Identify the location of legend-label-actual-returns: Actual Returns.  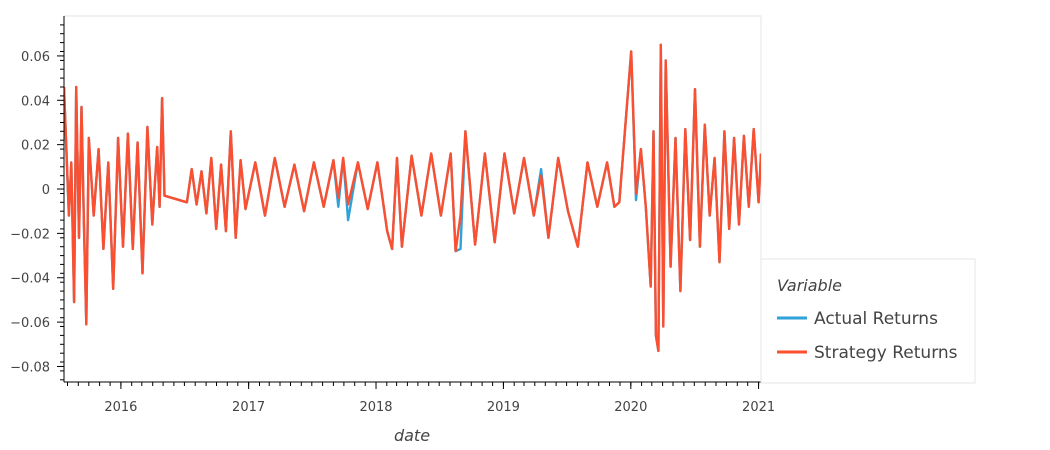
(876, 319).